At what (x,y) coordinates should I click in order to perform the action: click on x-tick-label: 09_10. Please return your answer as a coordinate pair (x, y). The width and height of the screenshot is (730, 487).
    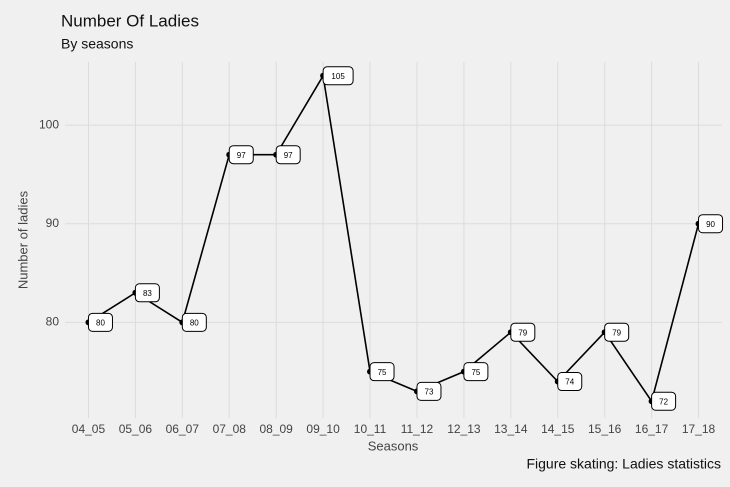
    Looking at the image, I should click on (323, 429).